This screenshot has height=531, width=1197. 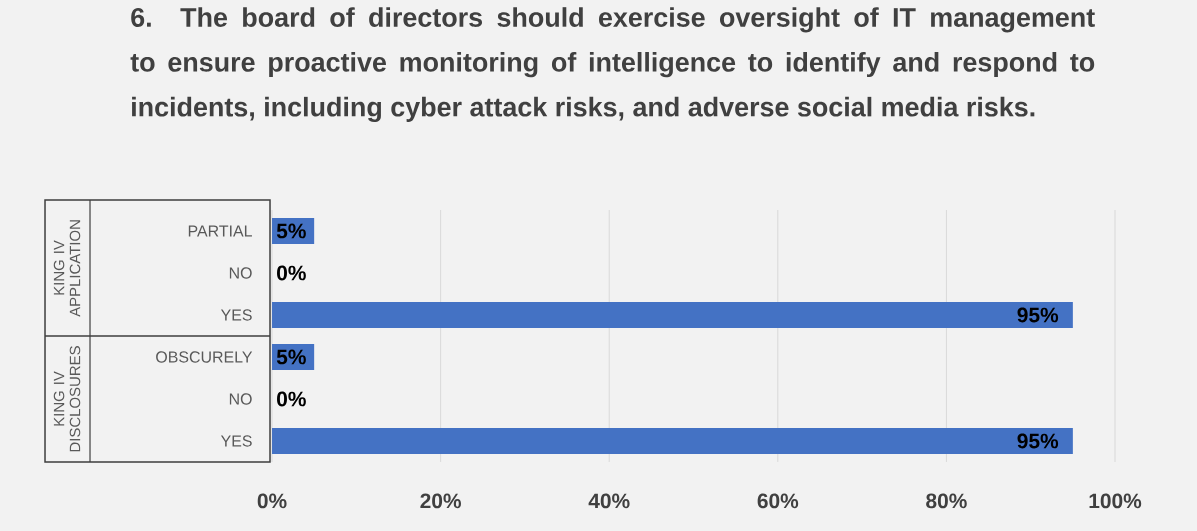 What do you see at coordinates (946, 501) in the screenshot?
I see `x-tick-label: 80%` at bounding box center [946, 501].